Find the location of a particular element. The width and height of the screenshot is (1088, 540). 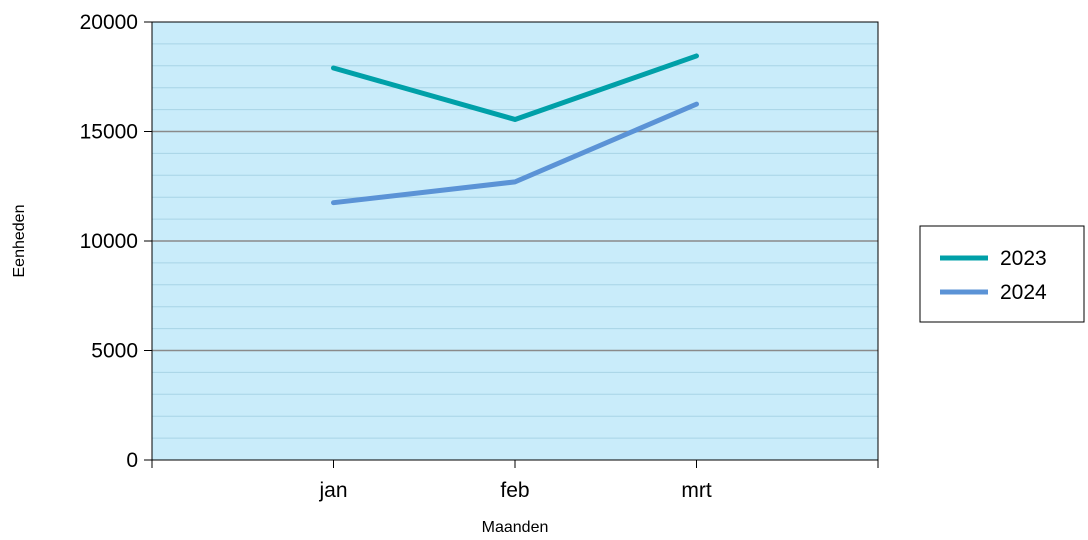

series-lines is located at coordinates (515, 129).